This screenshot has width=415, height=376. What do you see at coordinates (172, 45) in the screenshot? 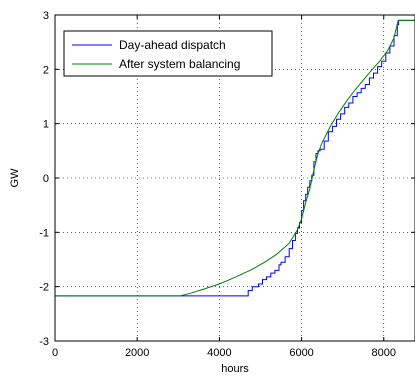
I see `legend-label-day-ahead: Day-ahead dispatch` at bounding box center [172, 45].